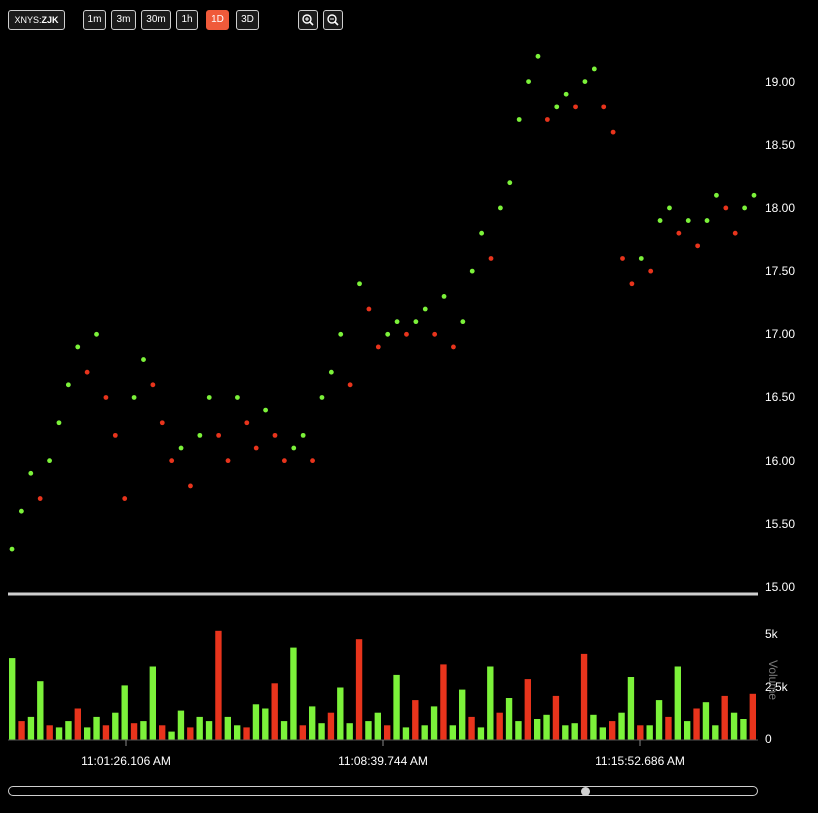  Describe the element at coordinates (187, 20) in the screenshot. I see `interval-1h-button: 1h` at that location.